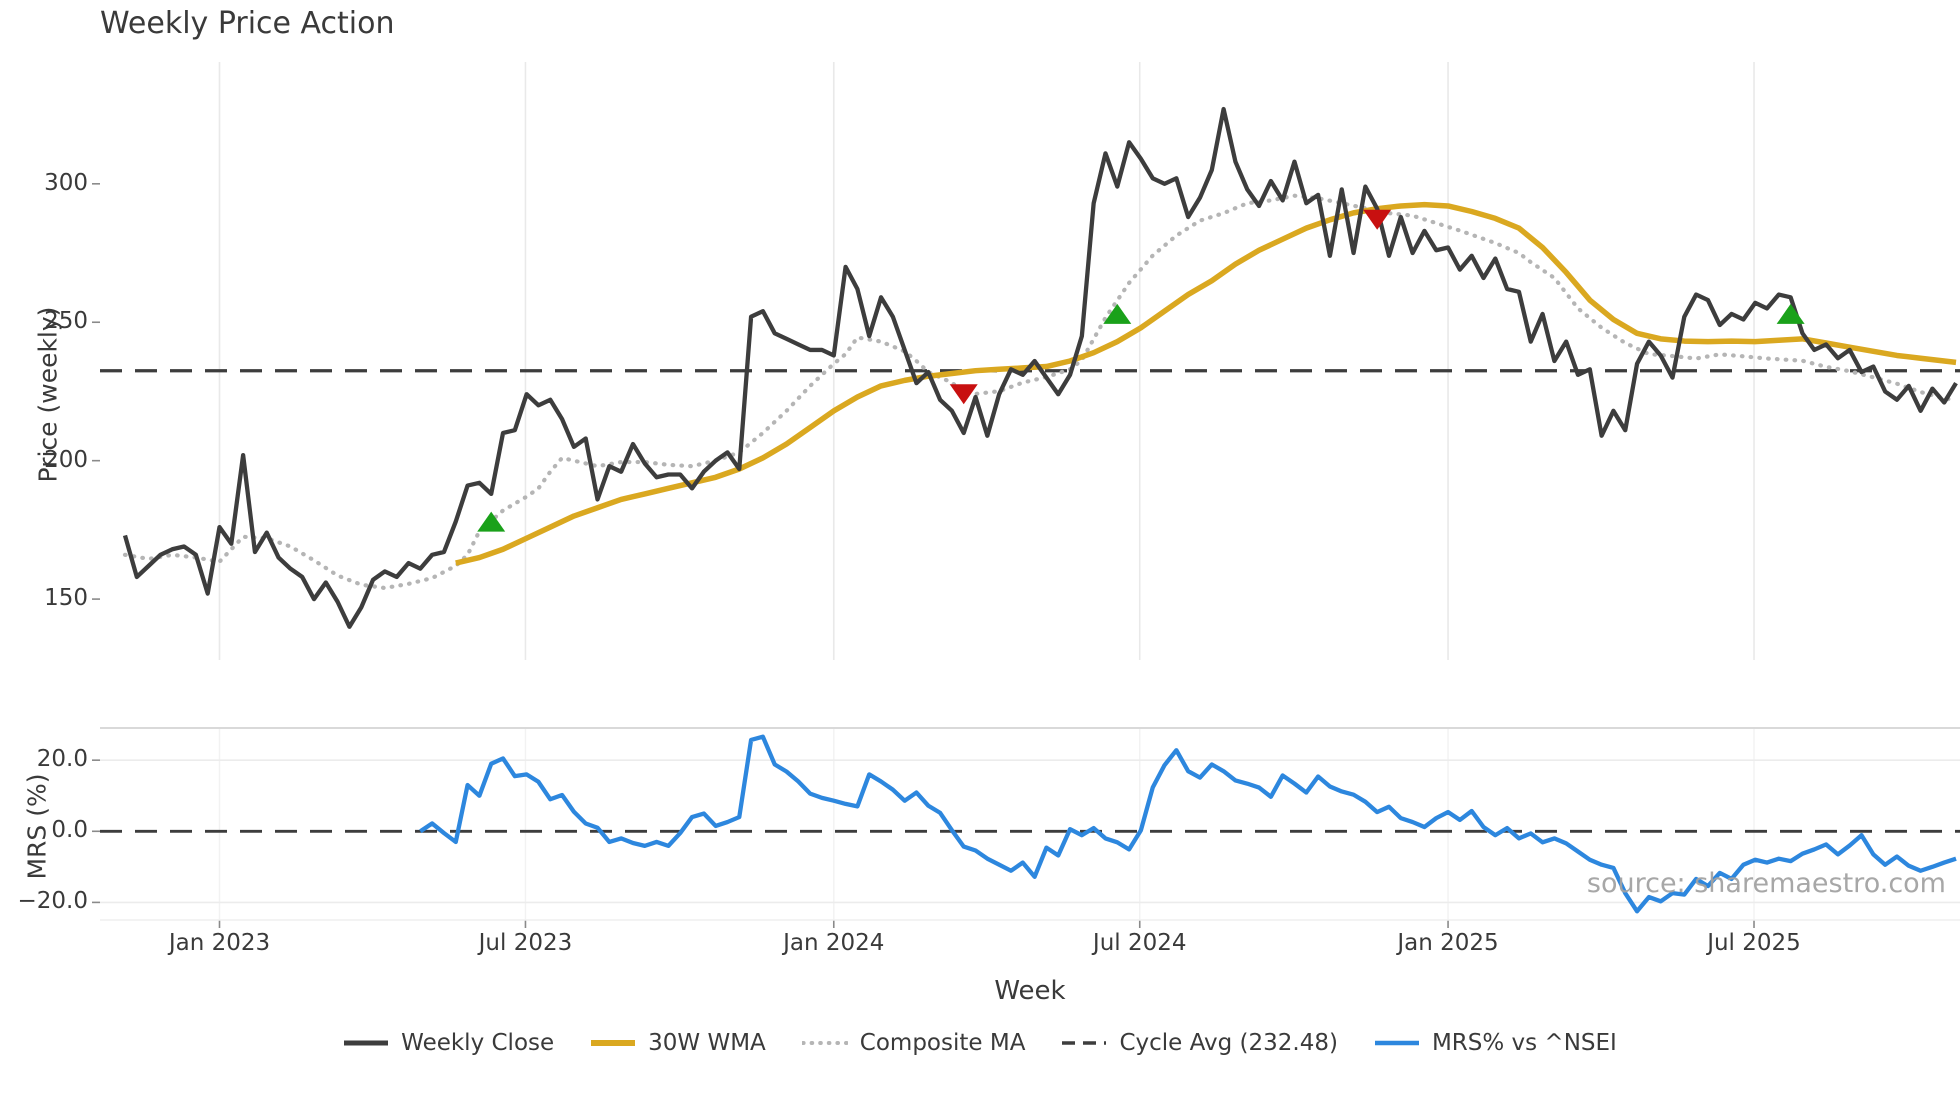 This screenshot has width=1960, height=1102. What do you see at coordinates (478, 1043) in the screenshot?
I see `legend-label: Weekly Close` at bounding box center [478, 1043].